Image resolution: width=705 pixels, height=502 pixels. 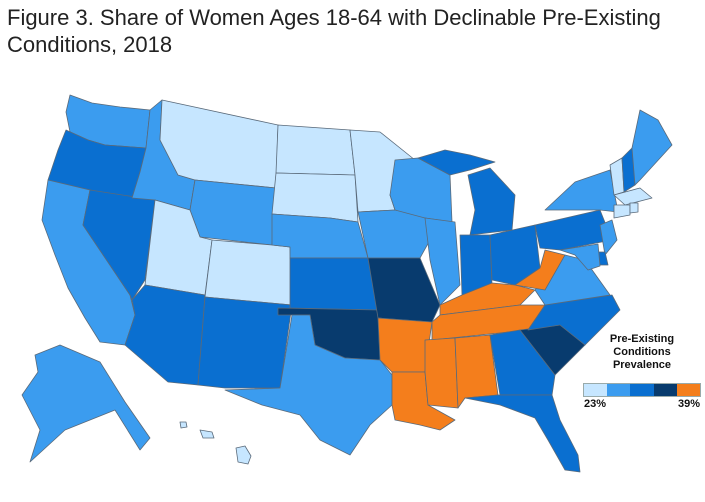 What do you see at coordinates (491, 201) in the screenshot?
I see `state-mi` at bounding box center [491, 201].